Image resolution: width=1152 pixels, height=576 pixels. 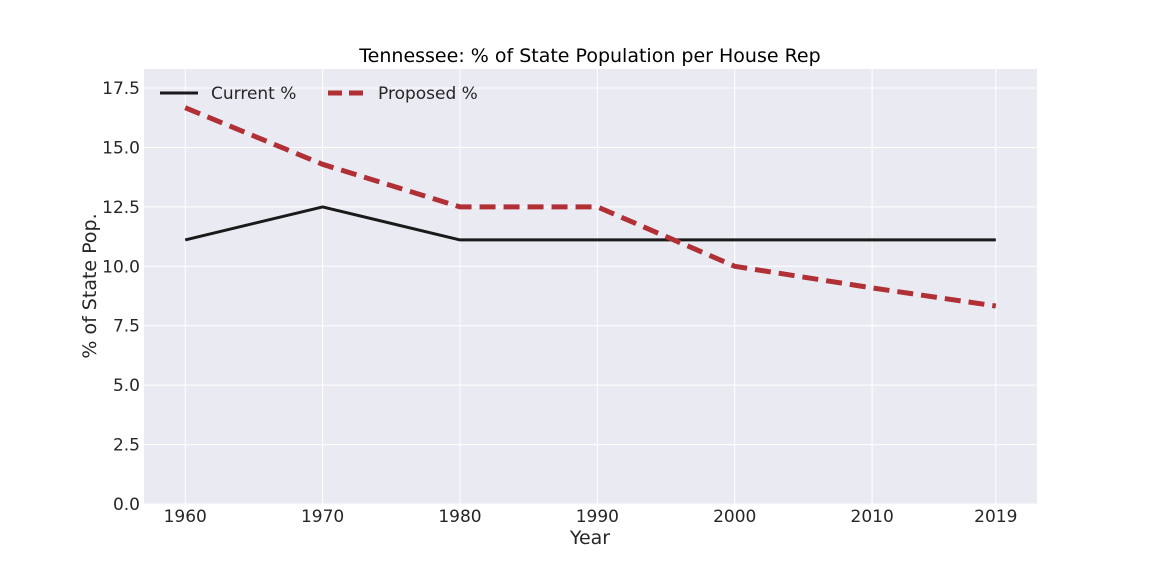 I want to click on x-tick-label: 1960, so click(x=185, y=517).